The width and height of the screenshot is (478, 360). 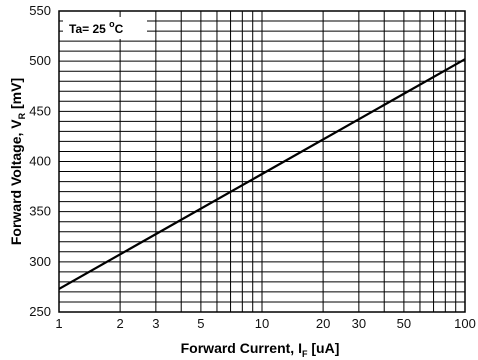 What do you see at coordinates (40, 261) in the screenshot?
I see `y-tick-label: 300` at bounding box center [40, 261].